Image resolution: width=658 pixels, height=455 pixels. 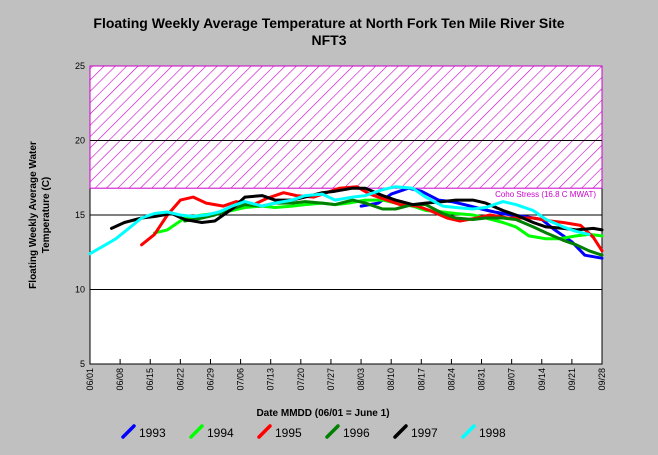 What do you see at coordinates (313, 432) in the screenshot?
I see `legend: 1993 1994 1995 1996 1997 1998` at bounding box center [313, 432].